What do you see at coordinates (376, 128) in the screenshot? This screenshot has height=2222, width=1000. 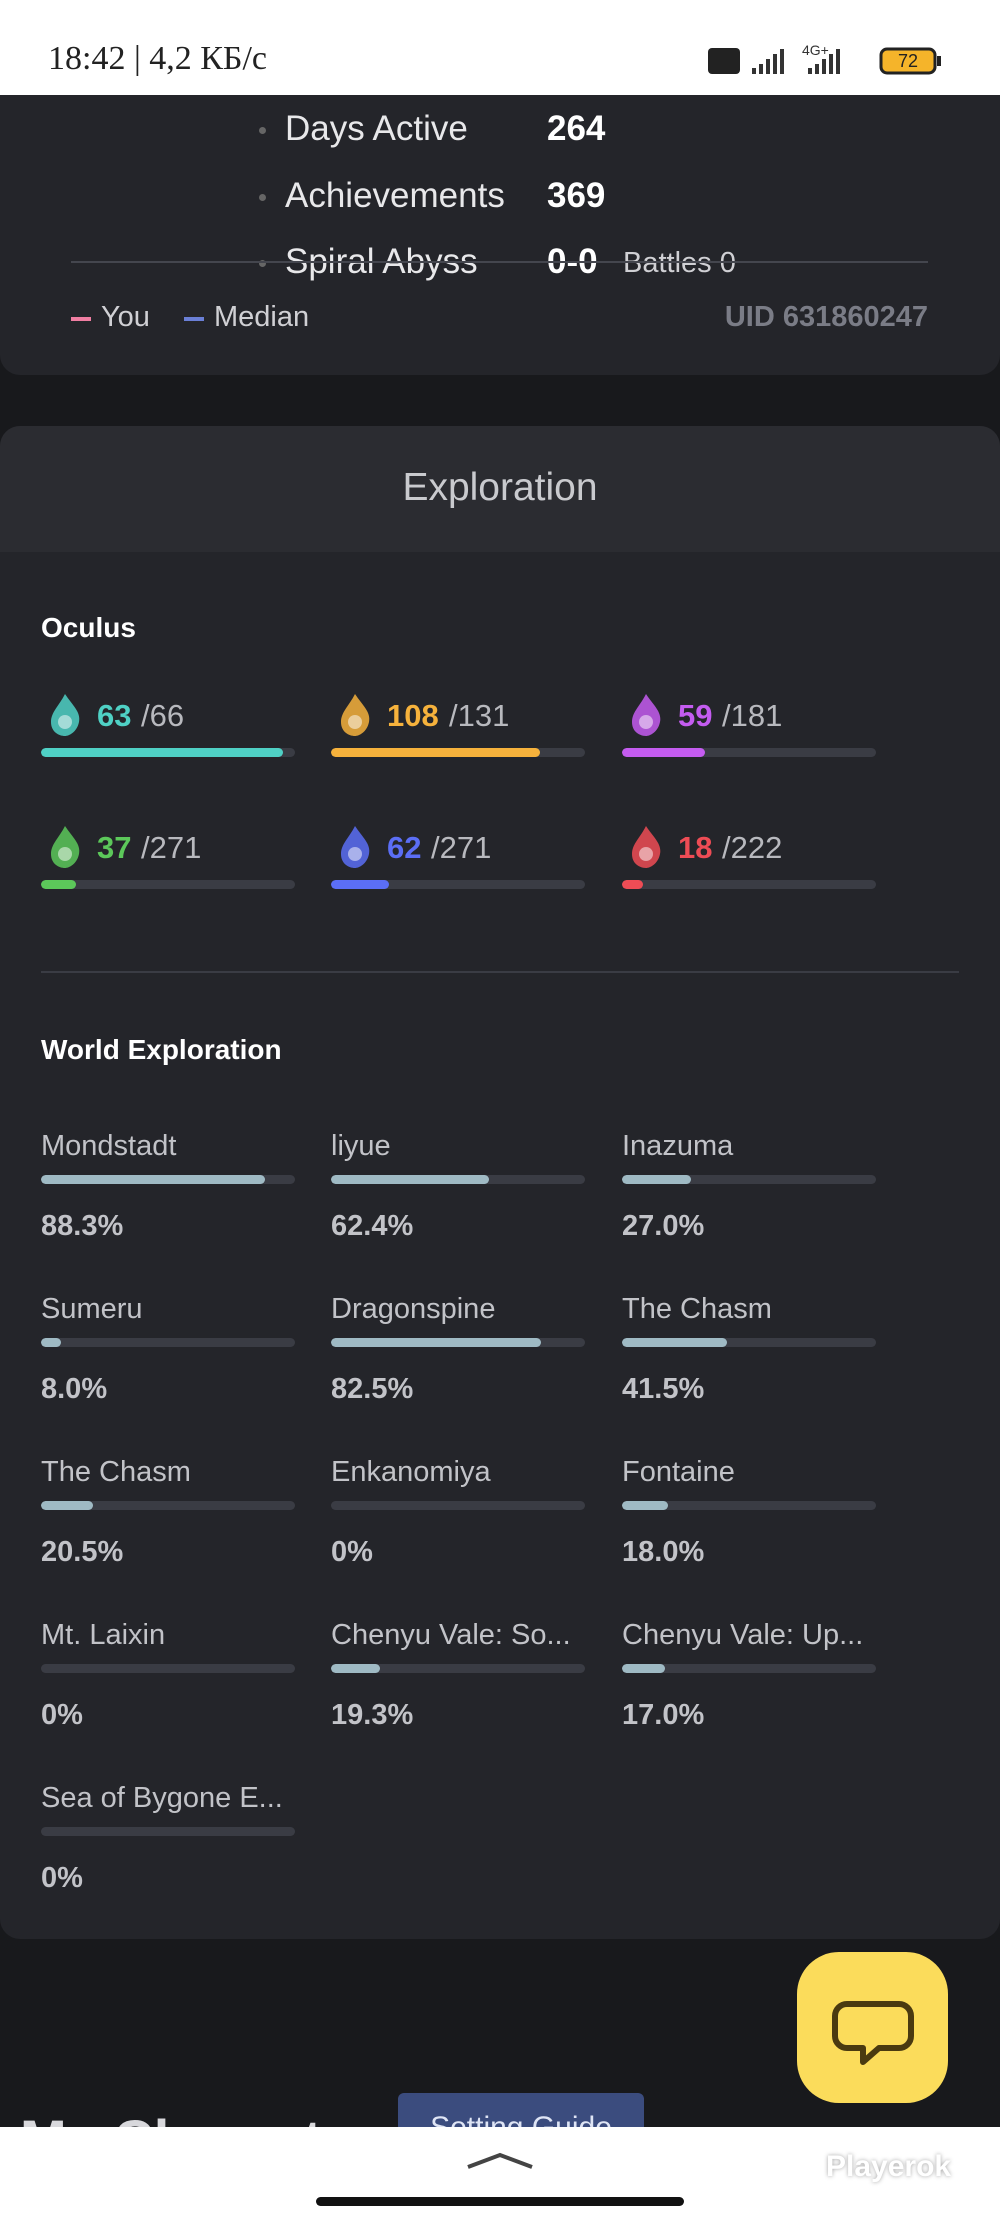 I see `stat-label: Days Active` at bounding box center [376, 128].